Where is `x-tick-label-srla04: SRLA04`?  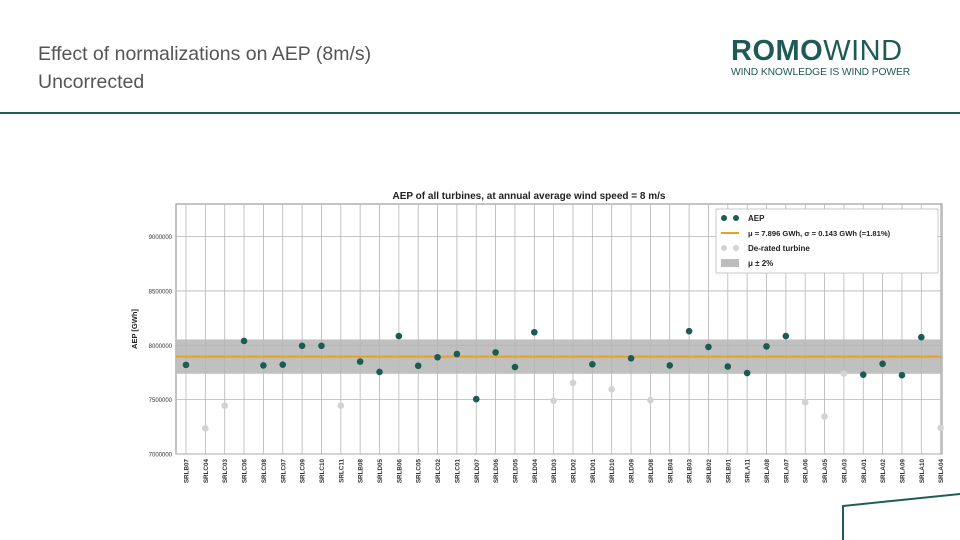
x-tick-label-srla04: SRLA04 is located at coordinates (941, 471).